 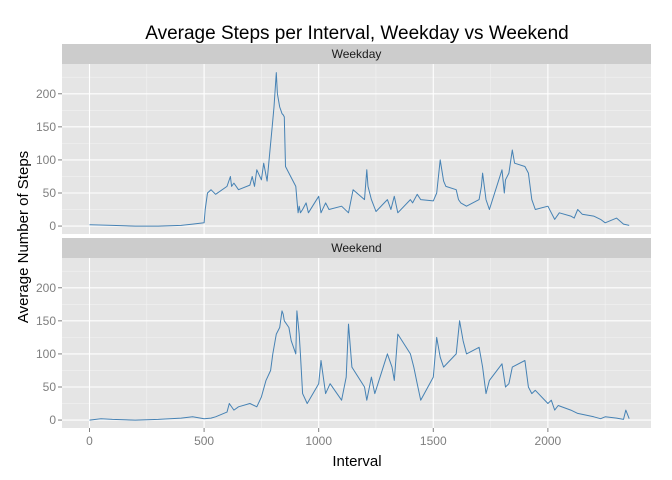 What do you see at coordinates (204, 441) in the screenshot?
I see `x-tick-label: 500` at bounding box center [204, 441].